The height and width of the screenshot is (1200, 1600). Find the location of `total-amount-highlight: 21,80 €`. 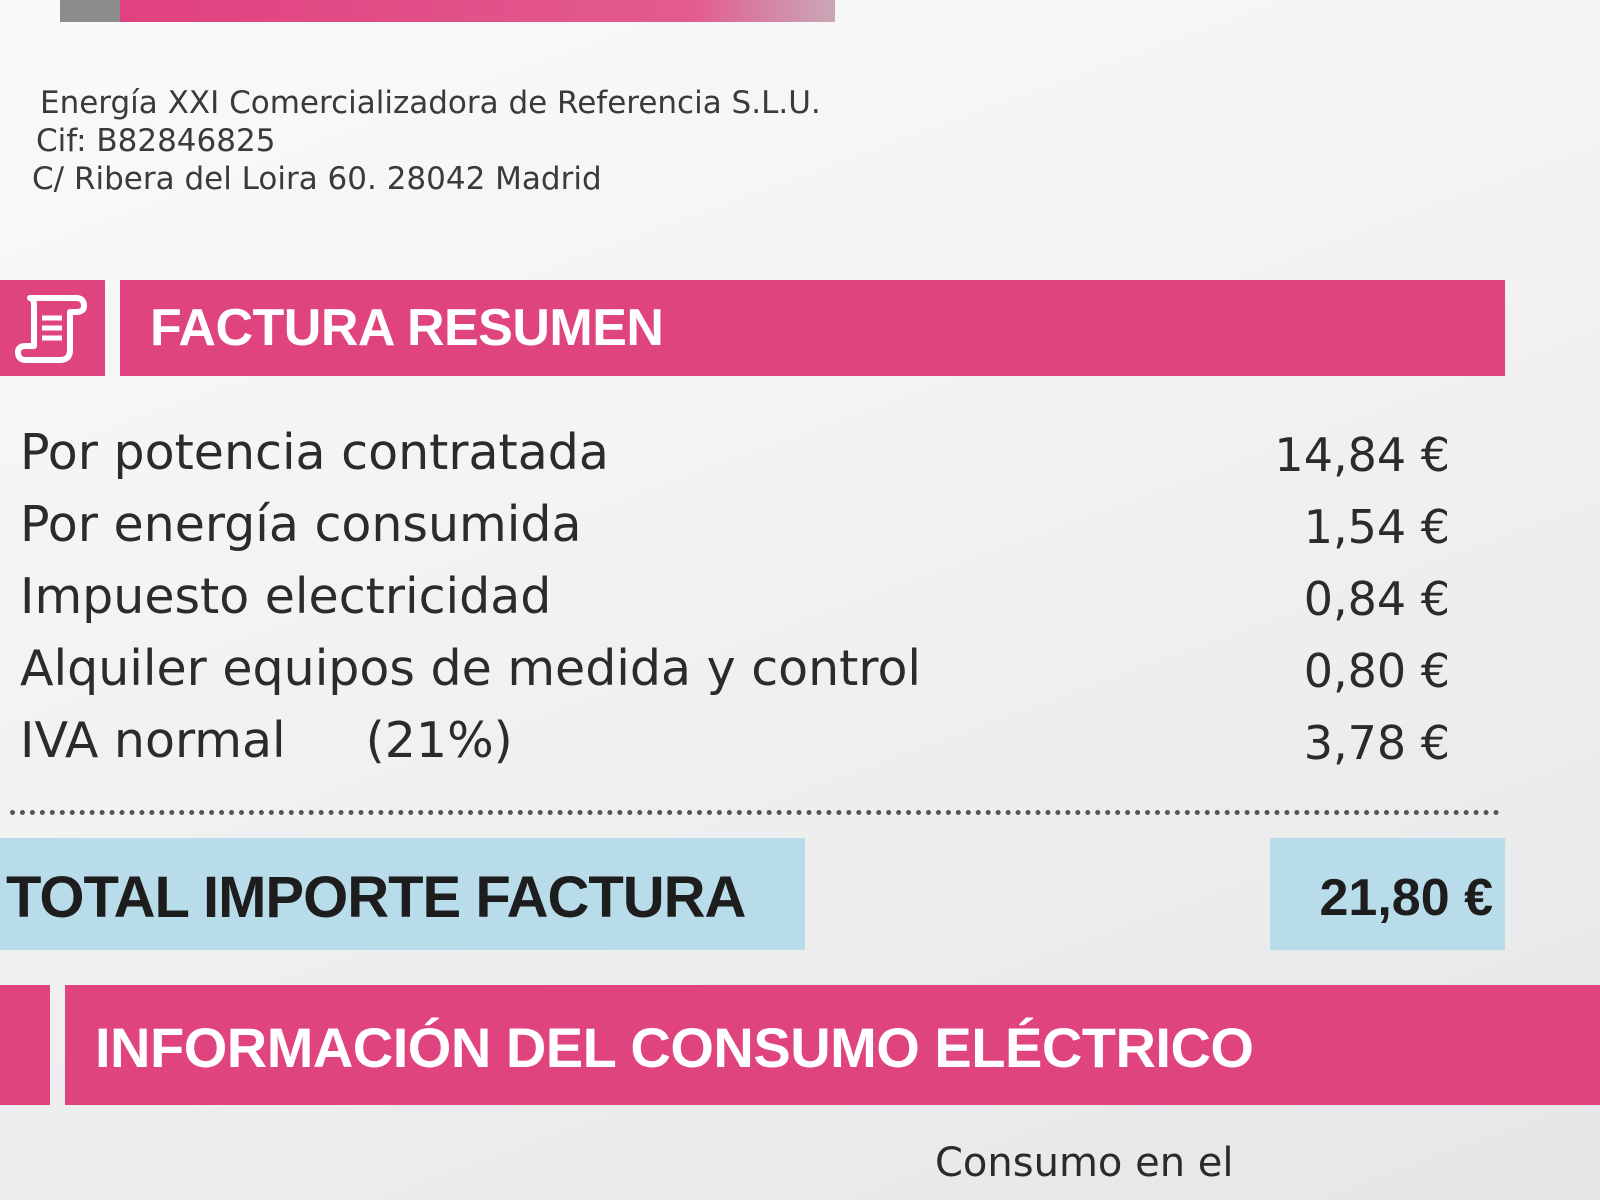

total-amount-highlight: 21,80 € is located at coordinates (1387, 894).